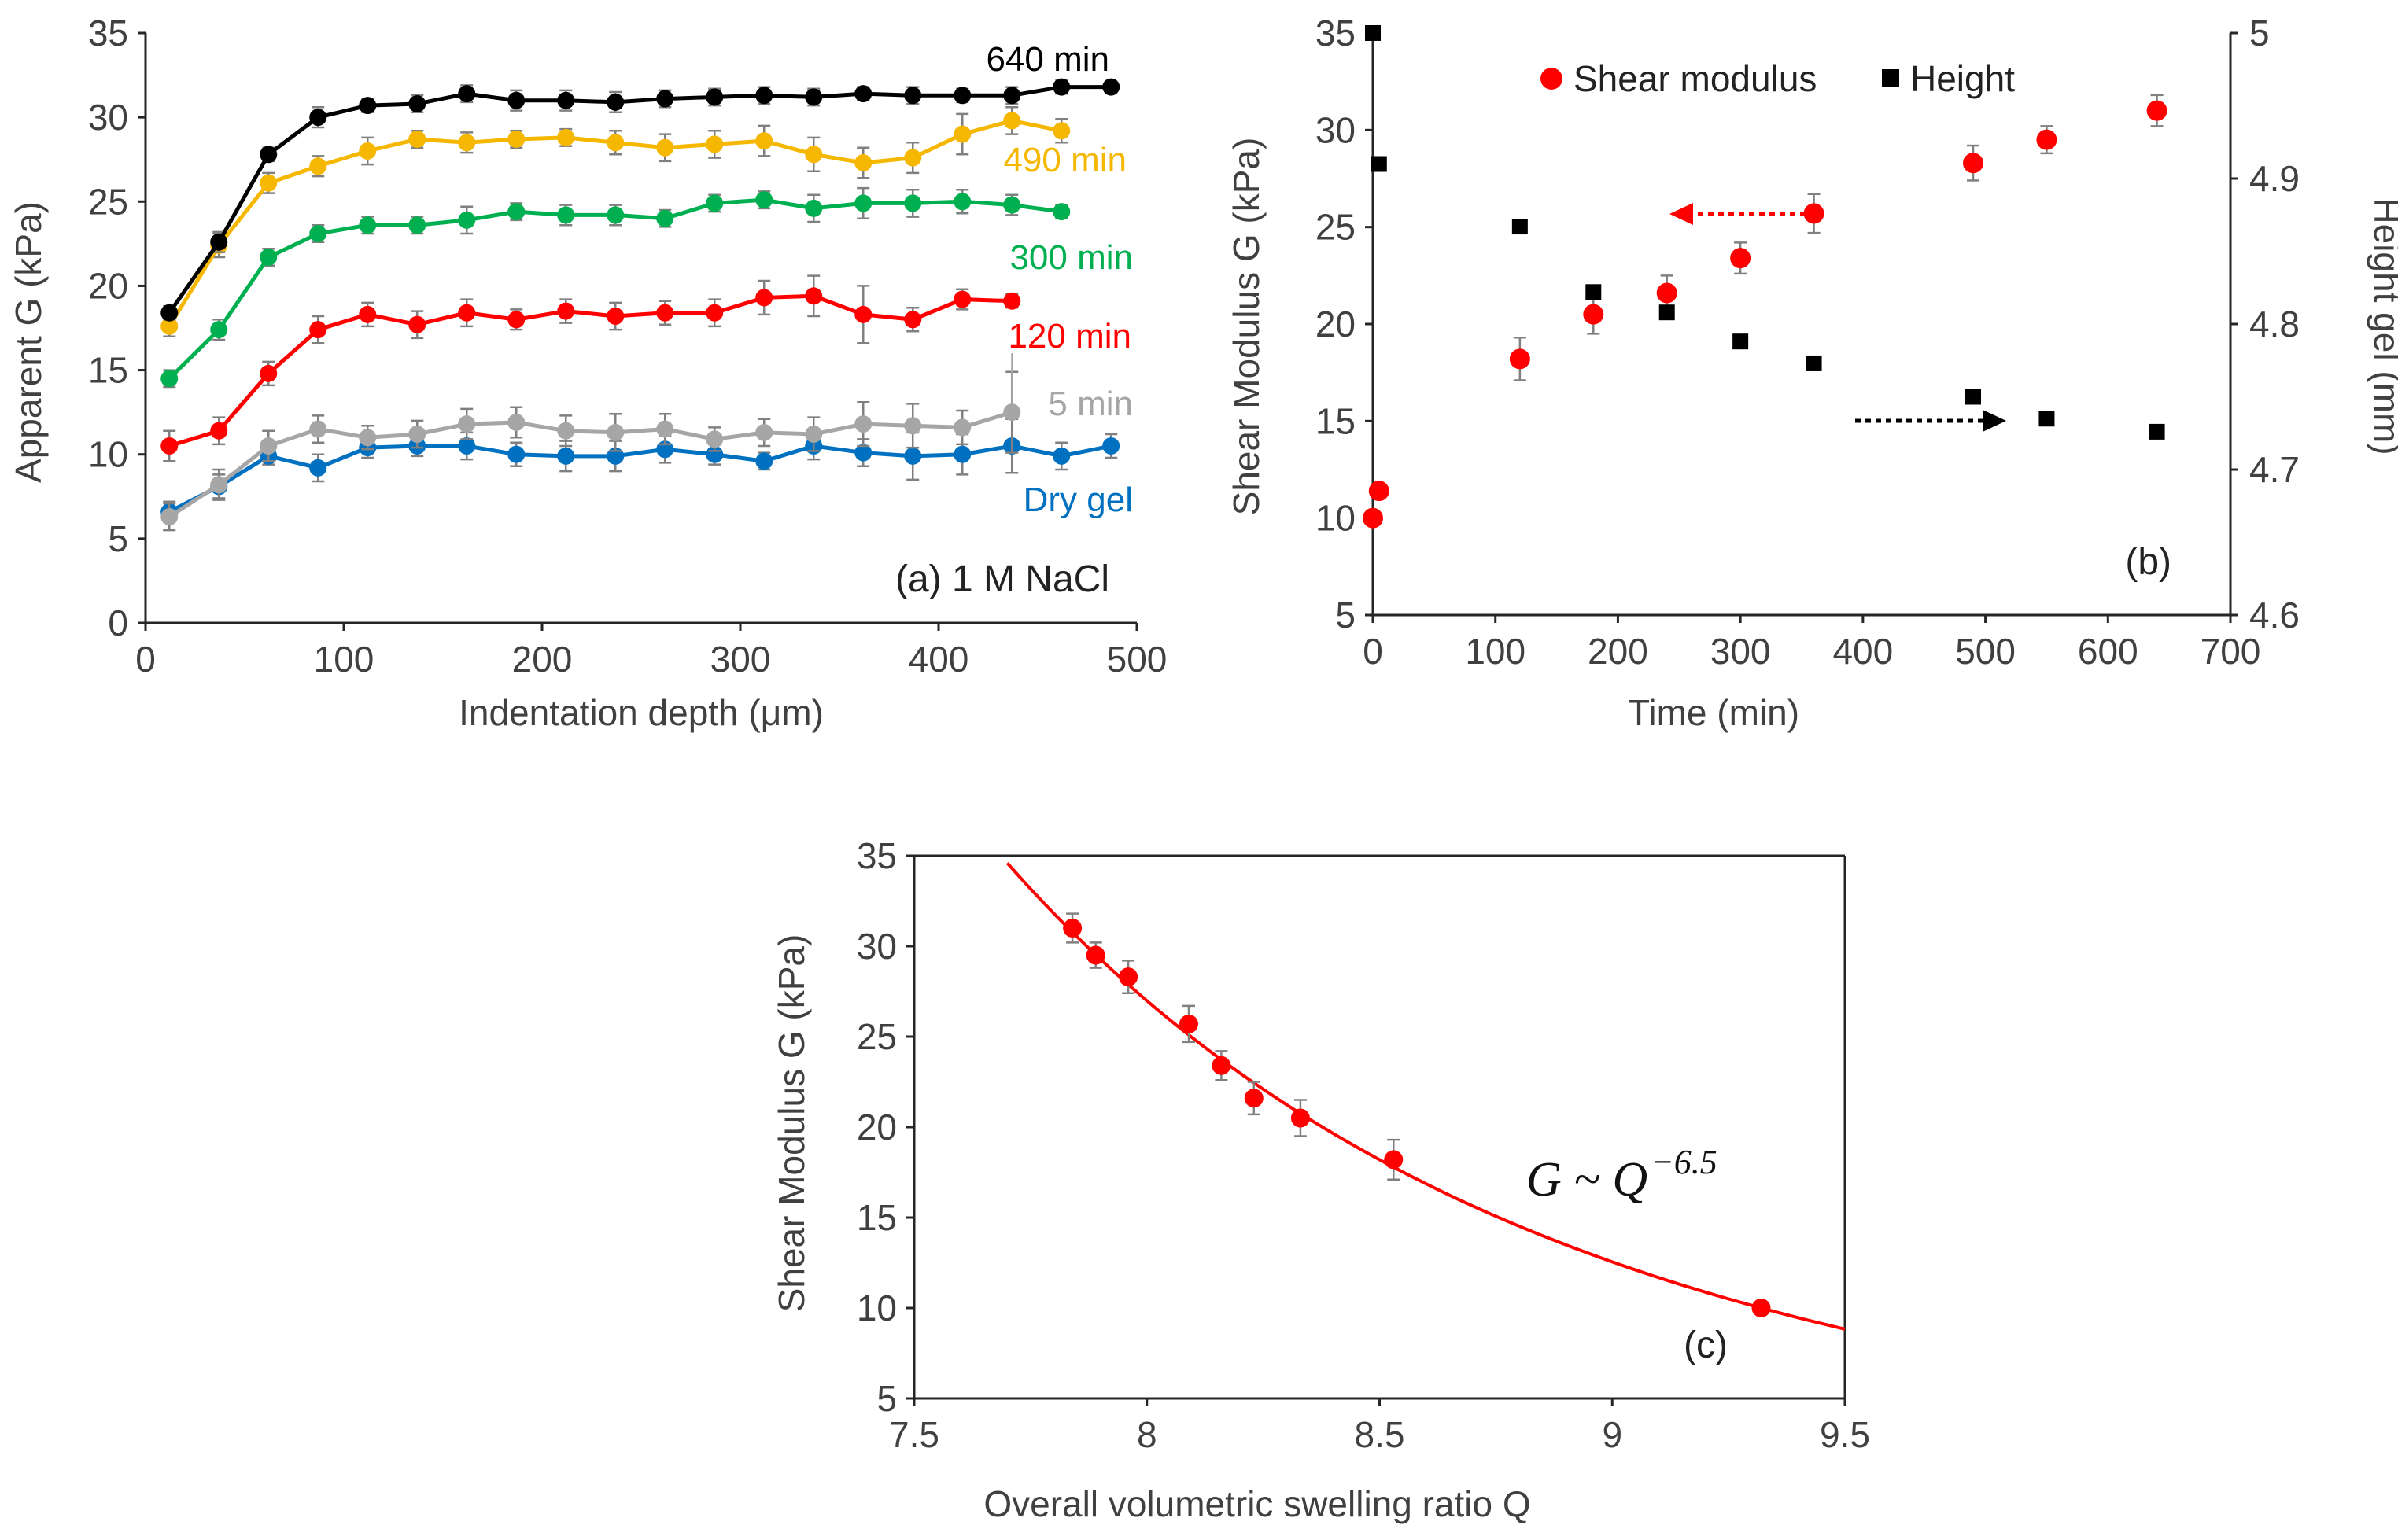  Describe the element at coordinates (1345, 615) in the screenshot. I see `panel-b-y-tick-label: 5` at that location.